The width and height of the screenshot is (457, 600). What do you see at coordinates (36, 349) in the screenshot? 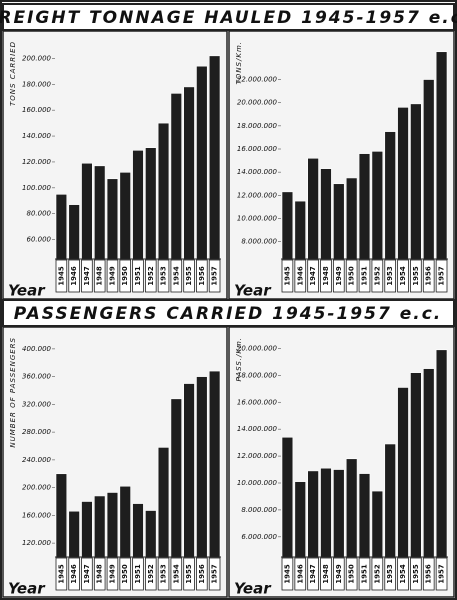
I see `y-tick-label: 400.000` at bounding box center [36, 349].